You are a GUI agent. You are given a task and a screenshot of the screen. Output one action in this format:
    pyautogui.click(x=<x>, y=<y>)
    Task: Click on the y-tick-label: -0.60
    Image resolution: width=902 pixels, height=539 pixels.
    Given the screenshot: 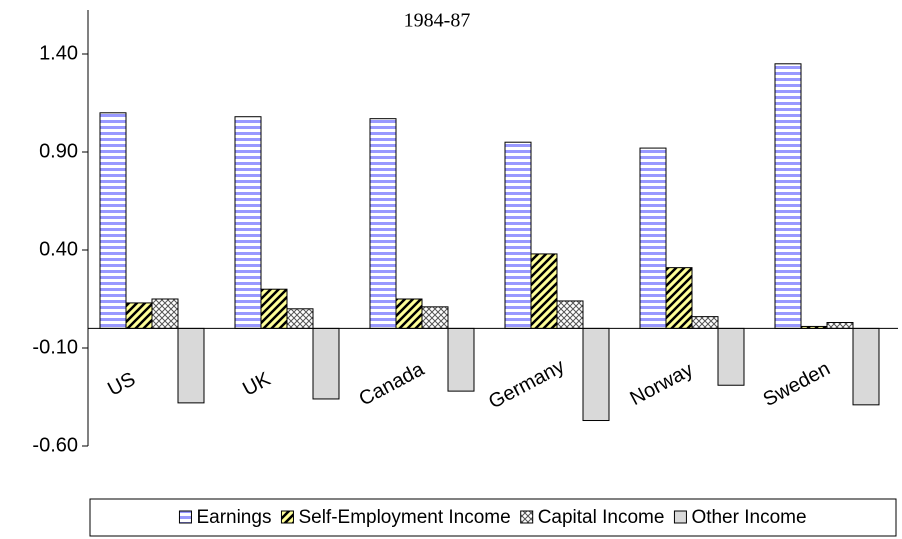 What is the action you would take?
    pyautogui.click(x=55, y=445)
    